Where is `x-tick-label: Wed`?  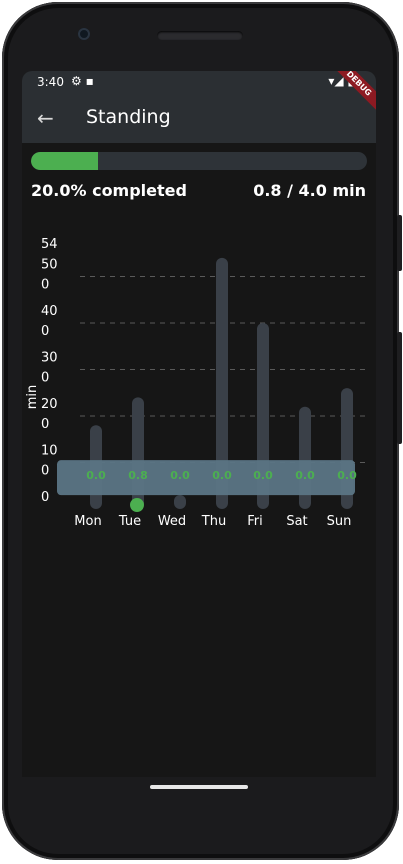
x-tick-label: Wed is located at coordinates (172, 521).